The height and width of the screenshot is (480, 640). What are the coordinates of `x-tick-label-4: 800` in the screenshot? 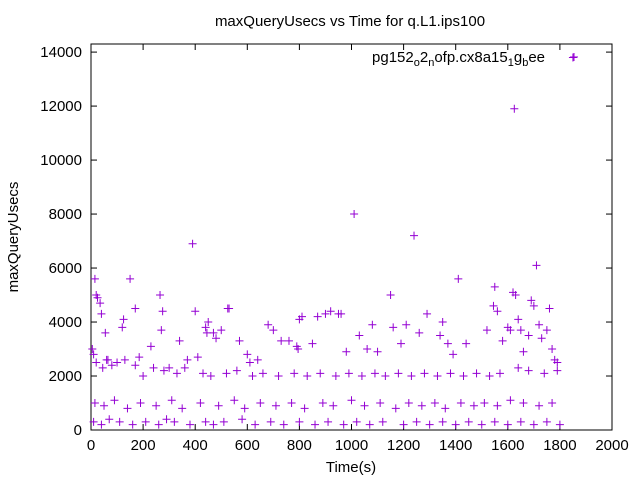 It's located at (299, 445).